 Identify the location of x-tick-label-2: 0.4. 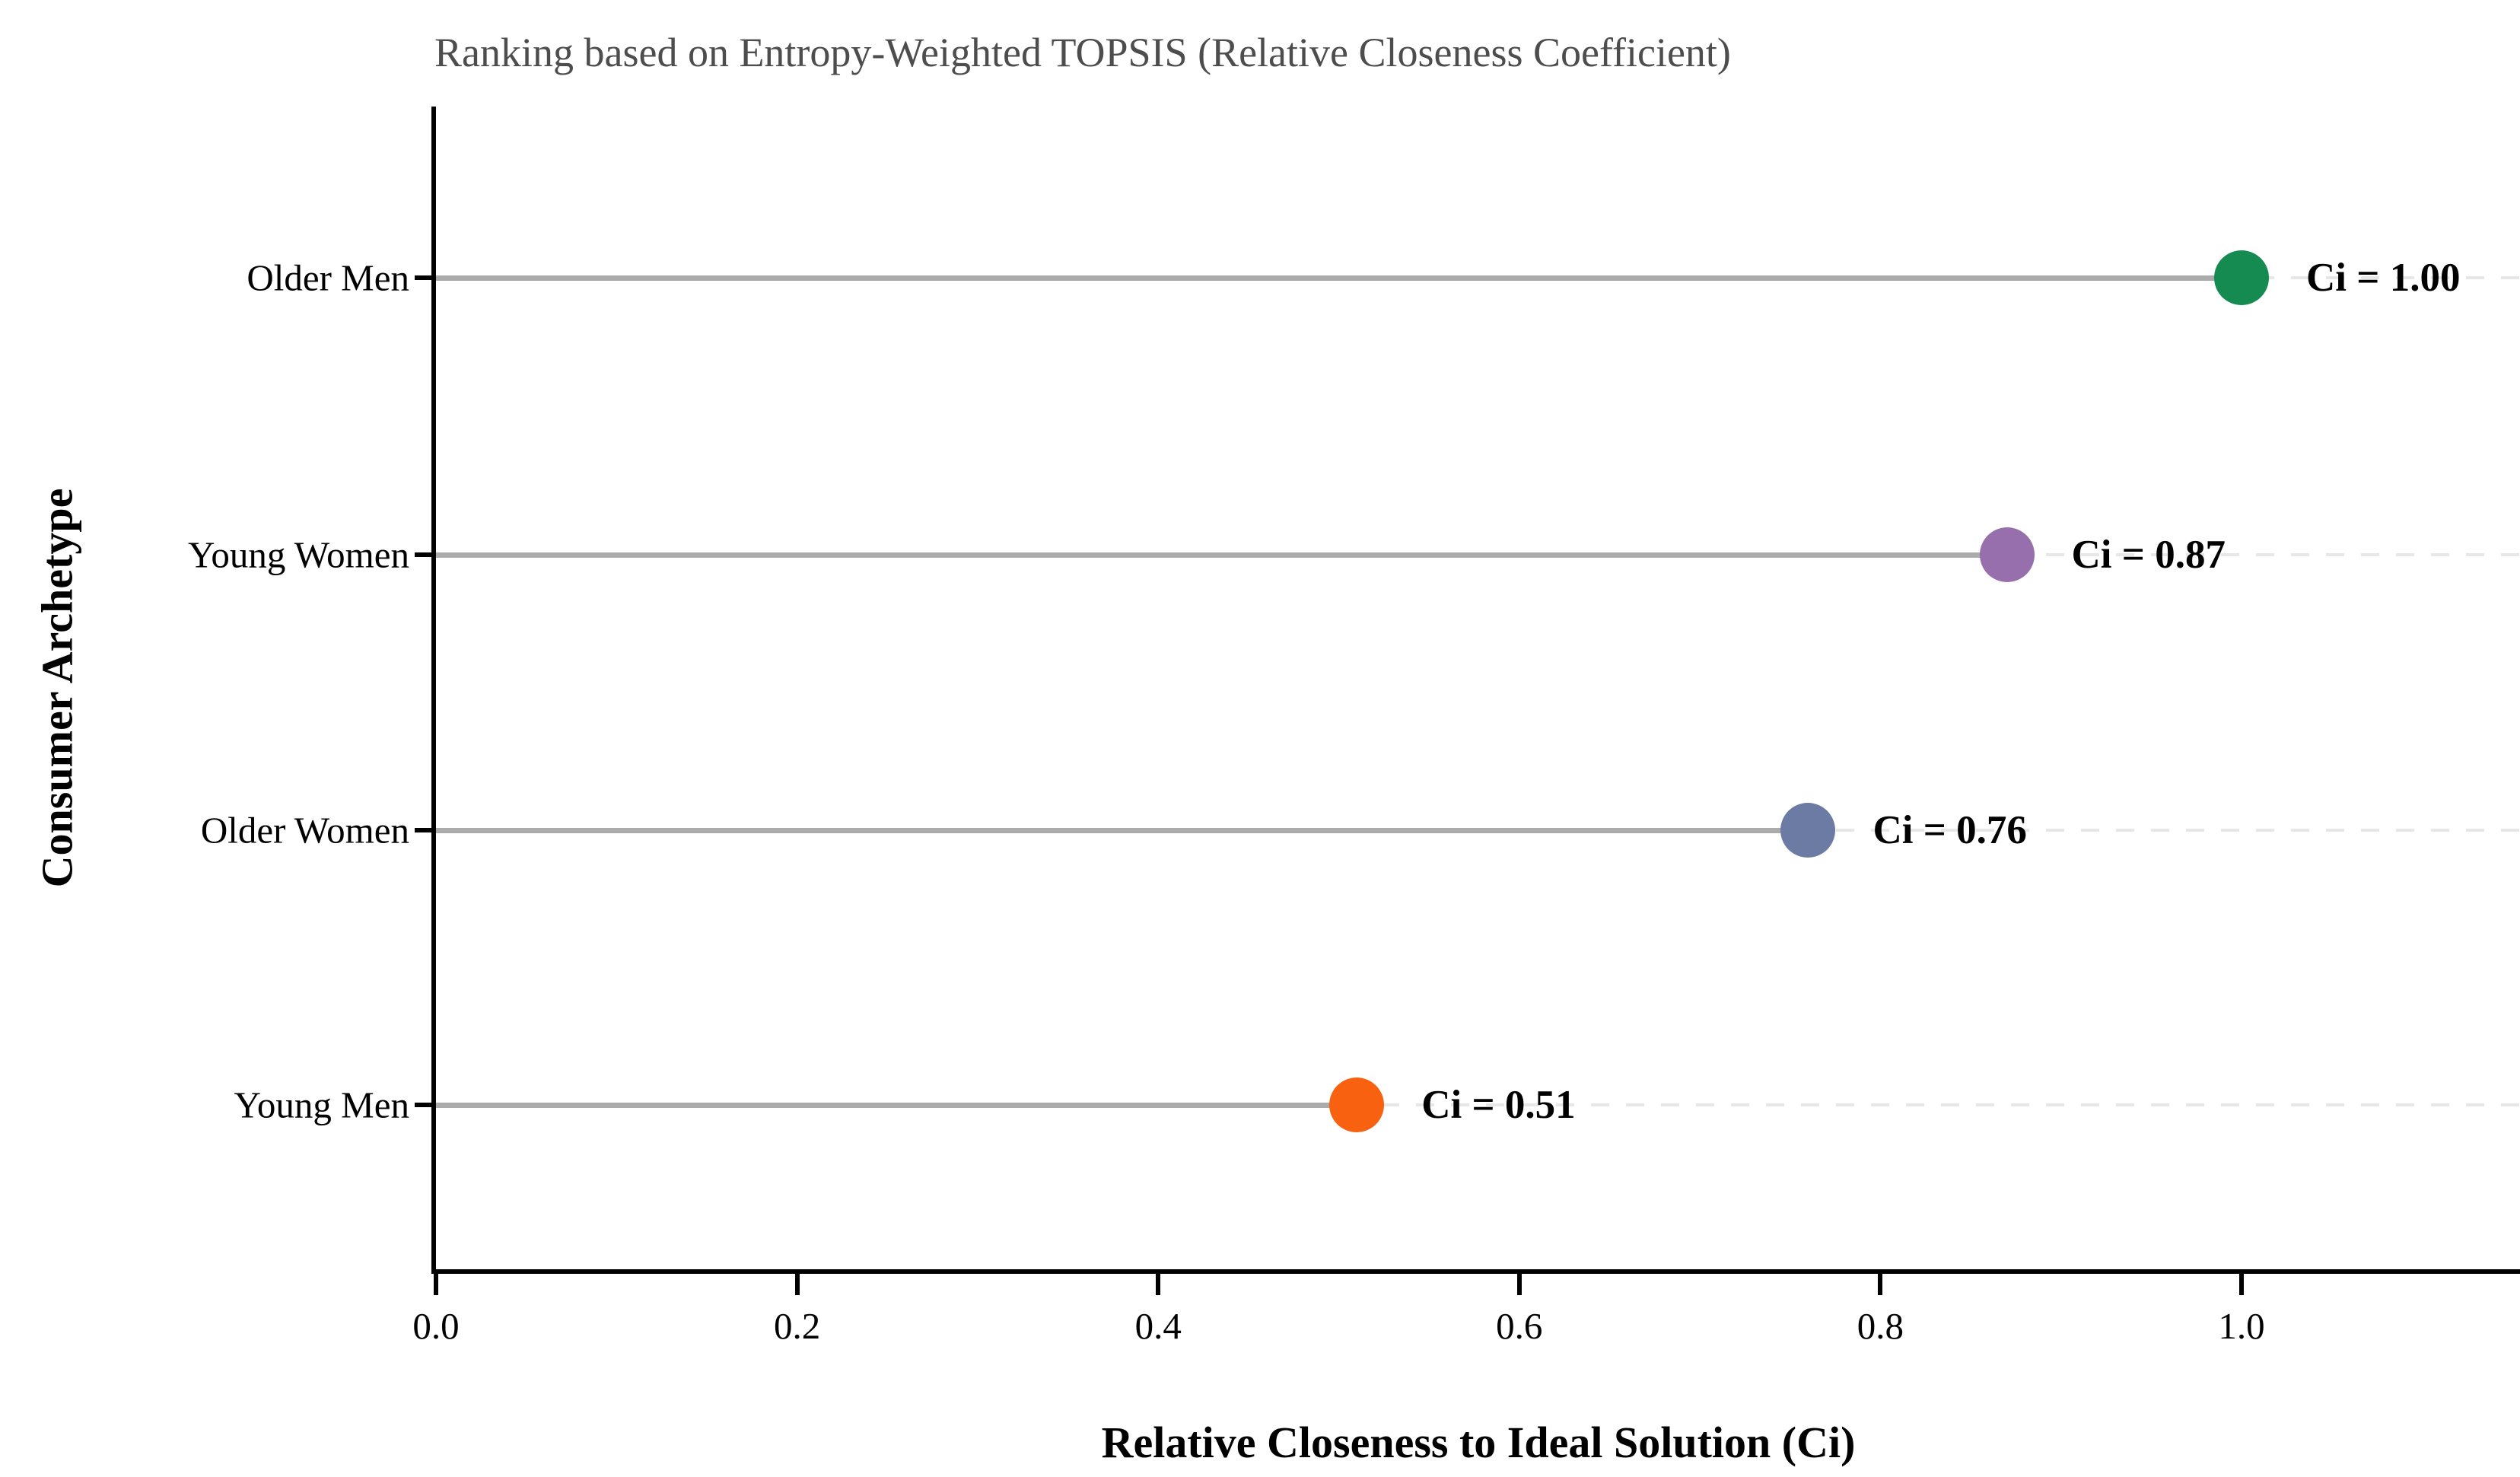
(1158, 1326).